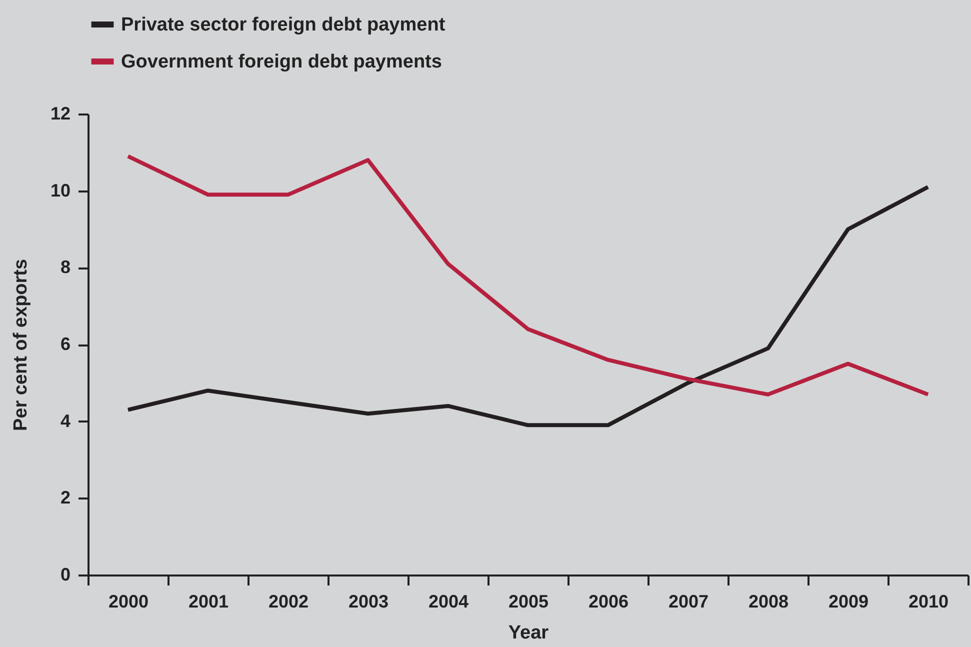 The height and width of the screenshot is (647, 971). Describe the element at coordinates (928, 602) in the screenshot. I see `x-tick-label: 2010` at that location.